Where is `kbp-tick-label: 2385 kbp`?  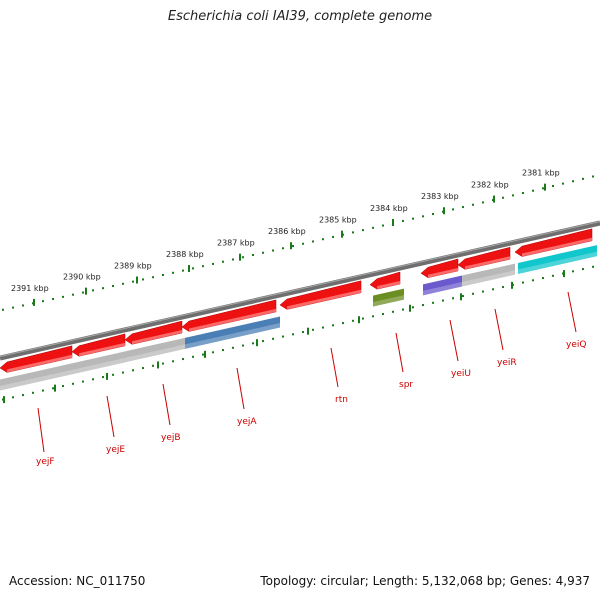
kbp-tick-label: 2385 kbp is located at coordinates (338, 220).